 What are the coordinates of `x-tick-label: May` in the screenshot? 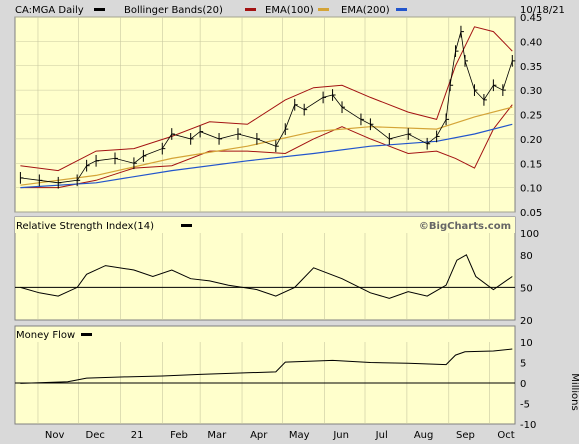 It's located at (299, 435).